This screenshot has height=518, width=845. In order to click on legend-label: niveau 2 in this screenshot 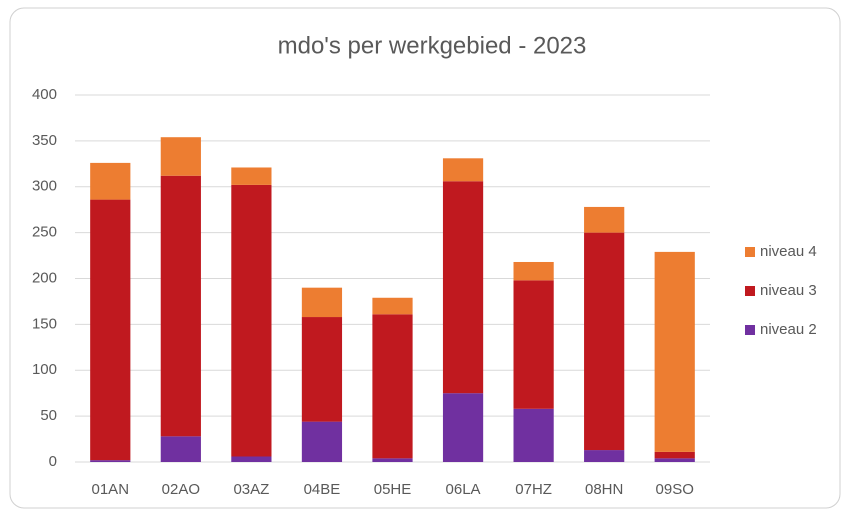, I will do `click(788, 329)`.